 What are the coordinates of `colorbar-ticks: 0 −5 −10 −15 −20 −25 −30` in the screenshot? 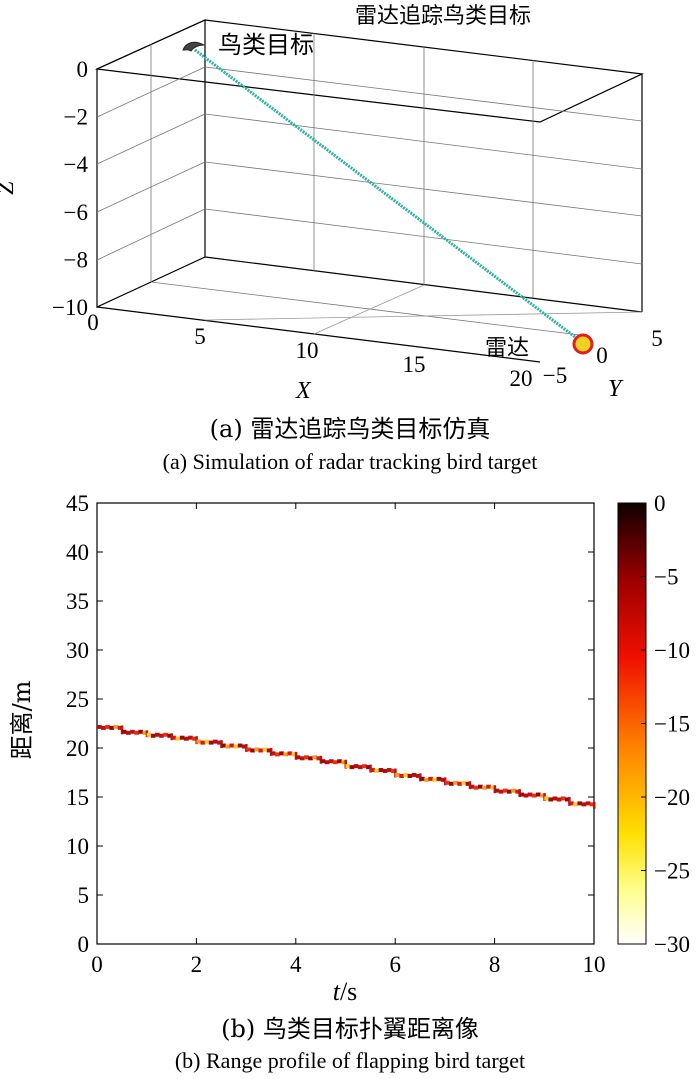 It's located at (665, 724).